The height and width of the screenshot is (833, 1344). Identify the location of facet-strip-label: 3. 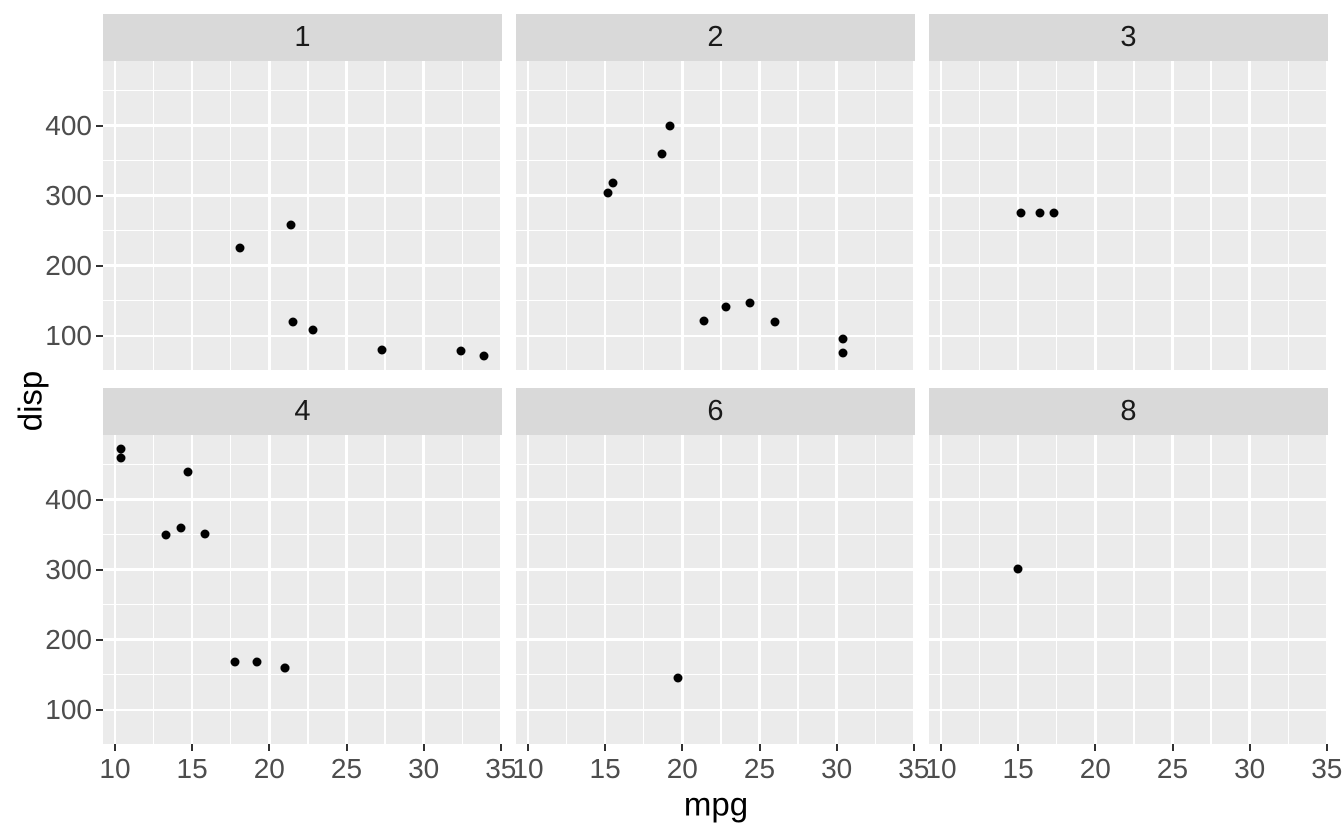
(1128, 37).